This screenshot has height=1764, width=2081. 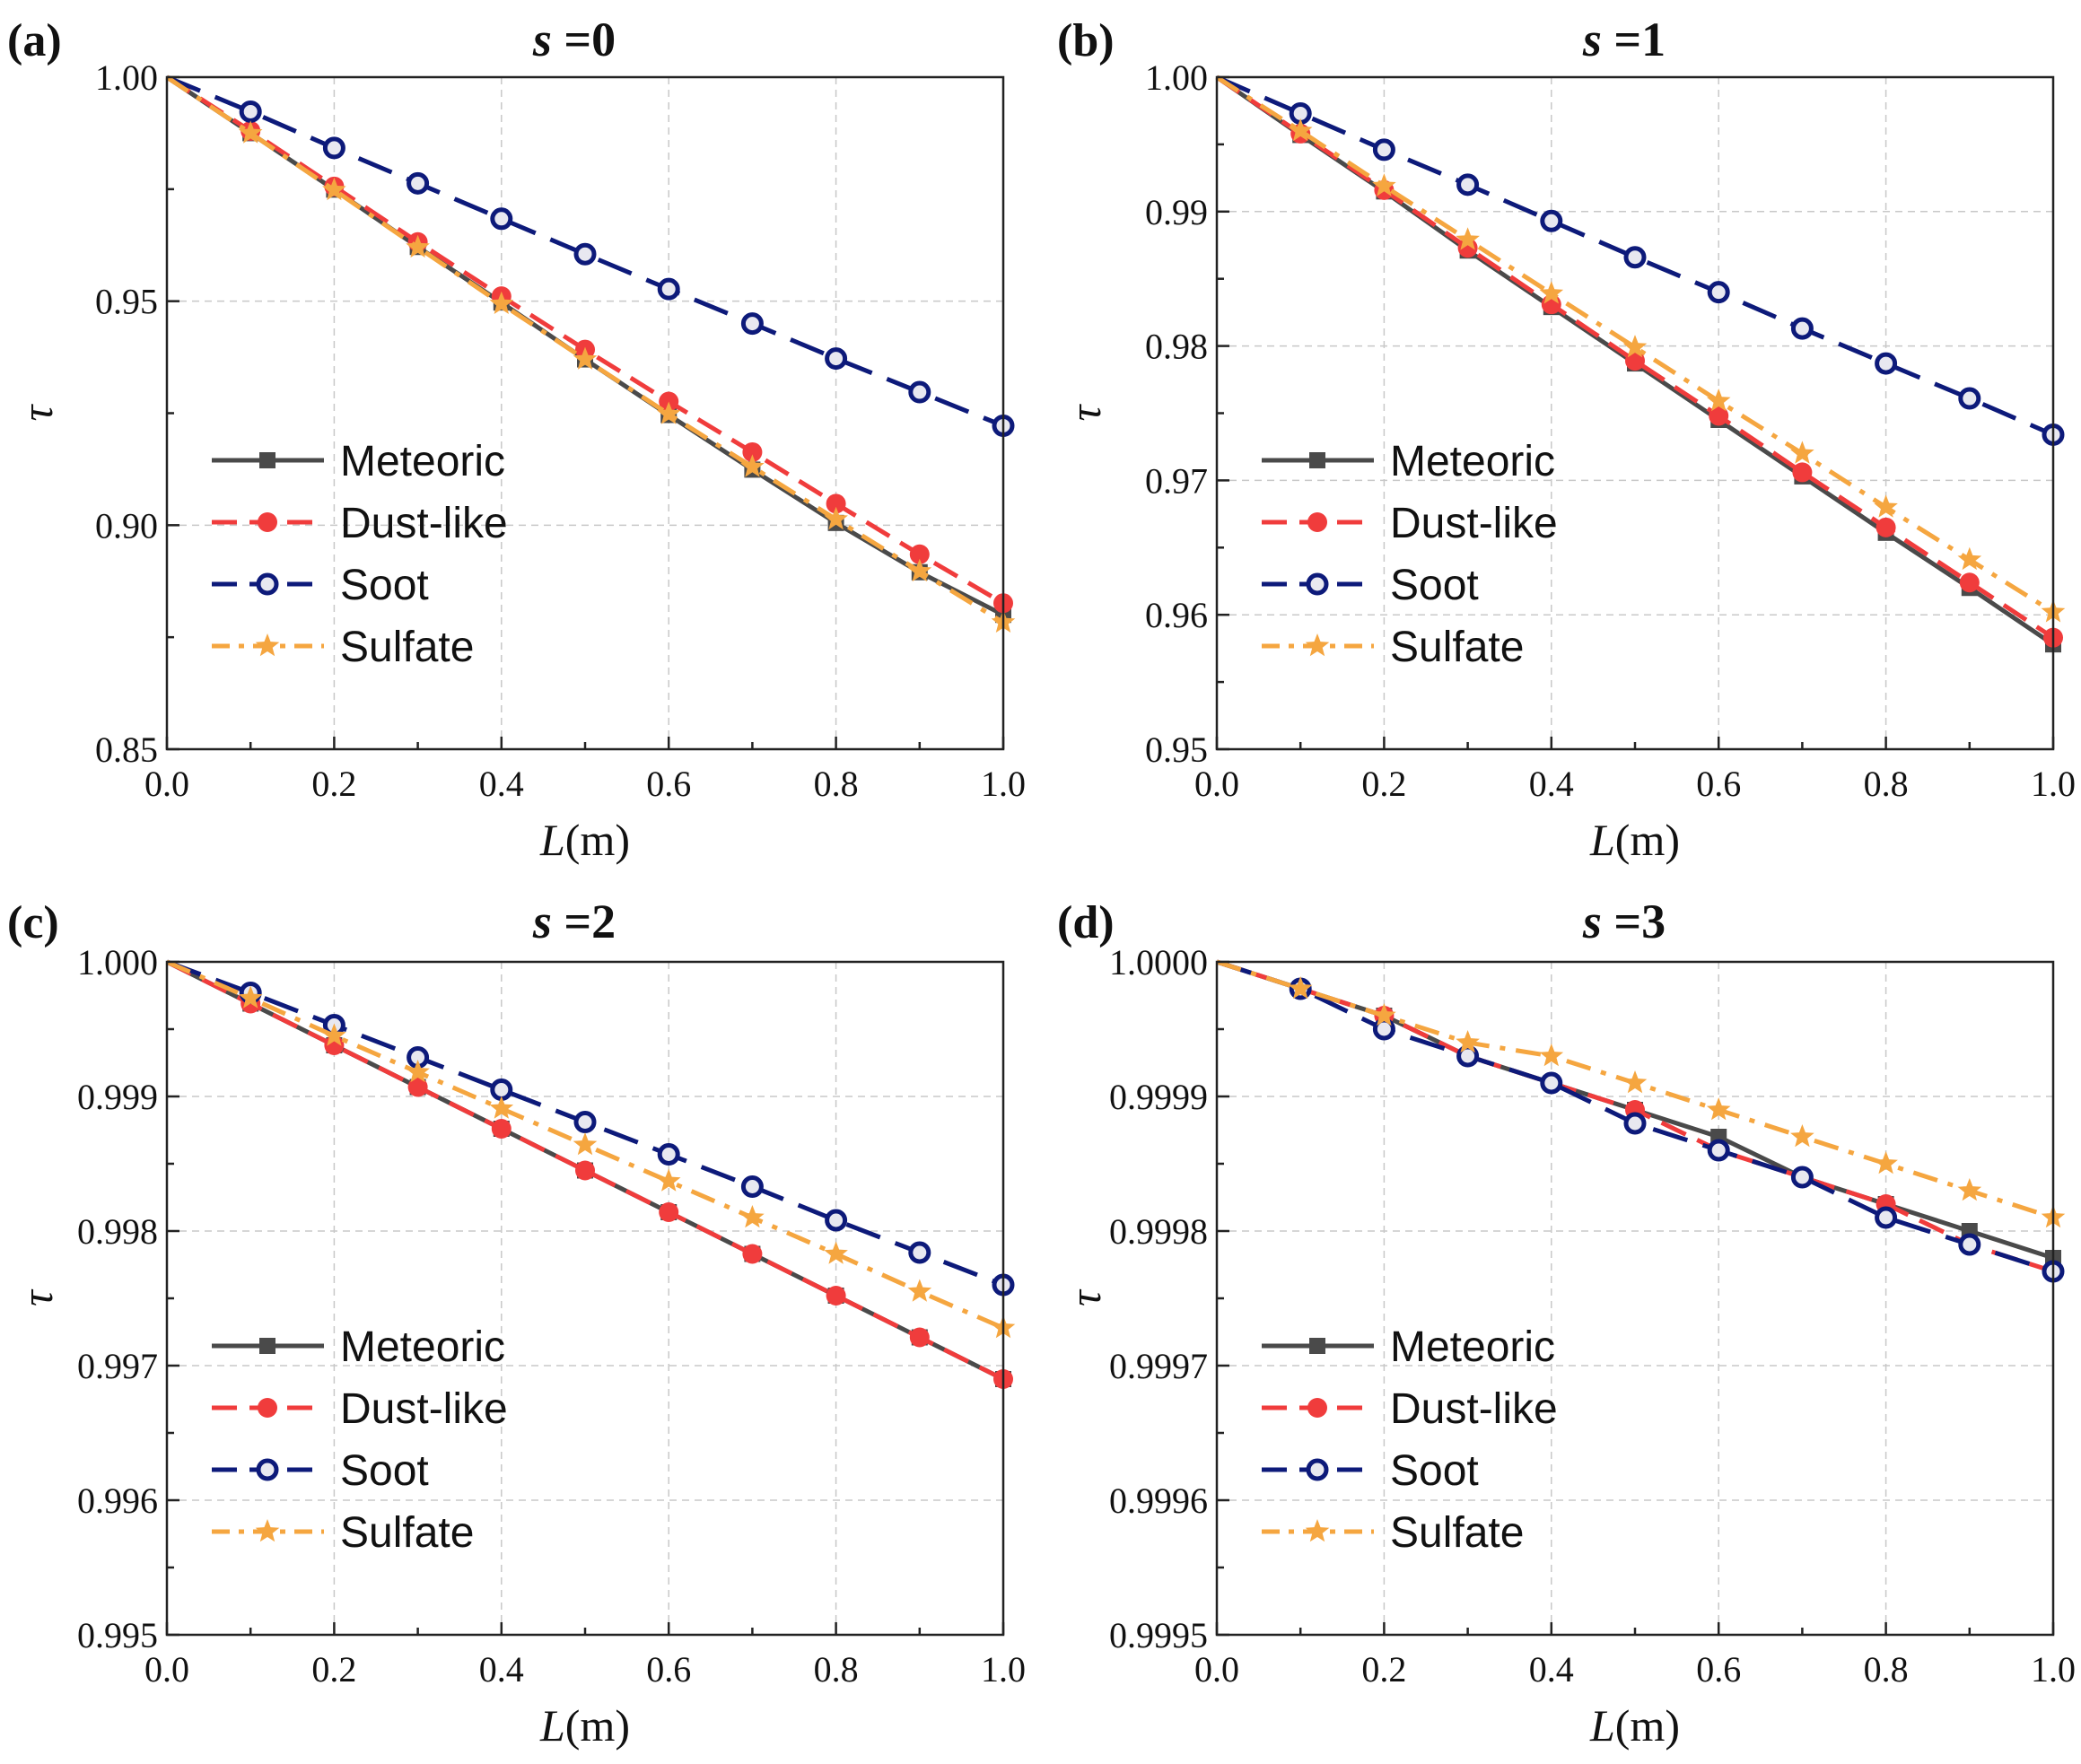 I want to click on y-tick-label: 0.90, so click(x=126, y=525).